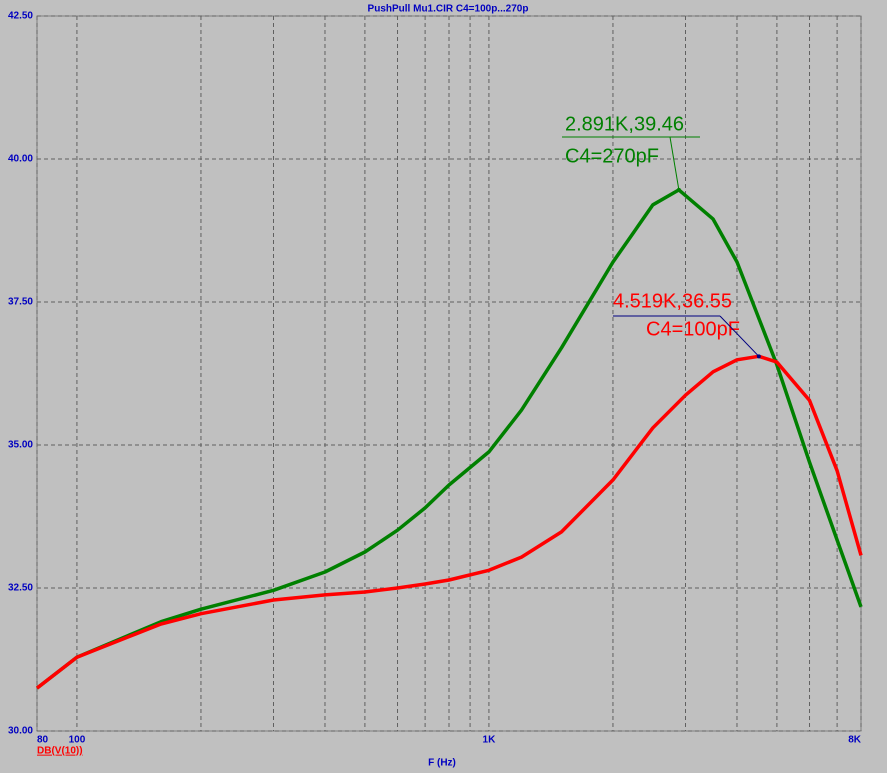 Image resolution: width=887 pixels, height=773 pixels. What do you see at coordinates (60, 751) in the screenshot?
I see `y-axis-label: DB(V(10))` at bounding box center [60, 751].